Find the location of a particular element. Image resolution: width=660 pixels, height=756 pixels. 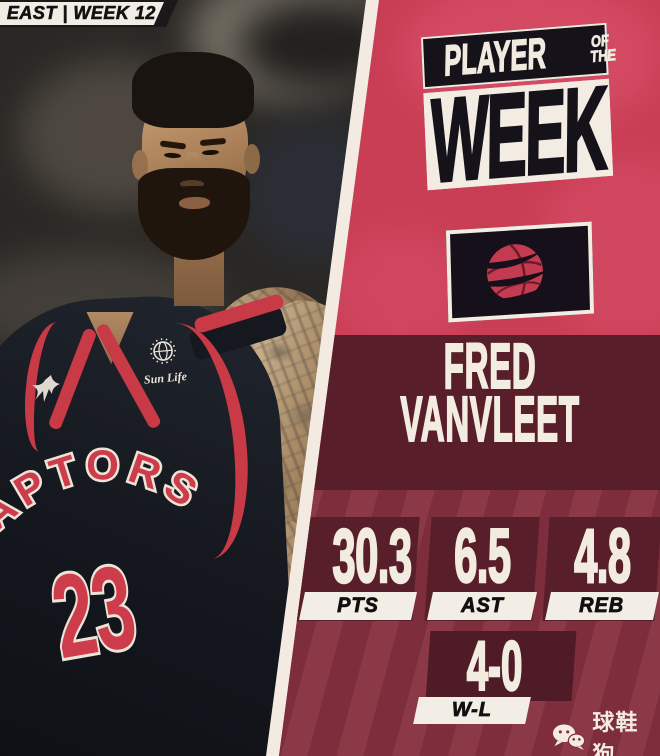

stat-label-reb: REB is located at coordinates (602, 606).